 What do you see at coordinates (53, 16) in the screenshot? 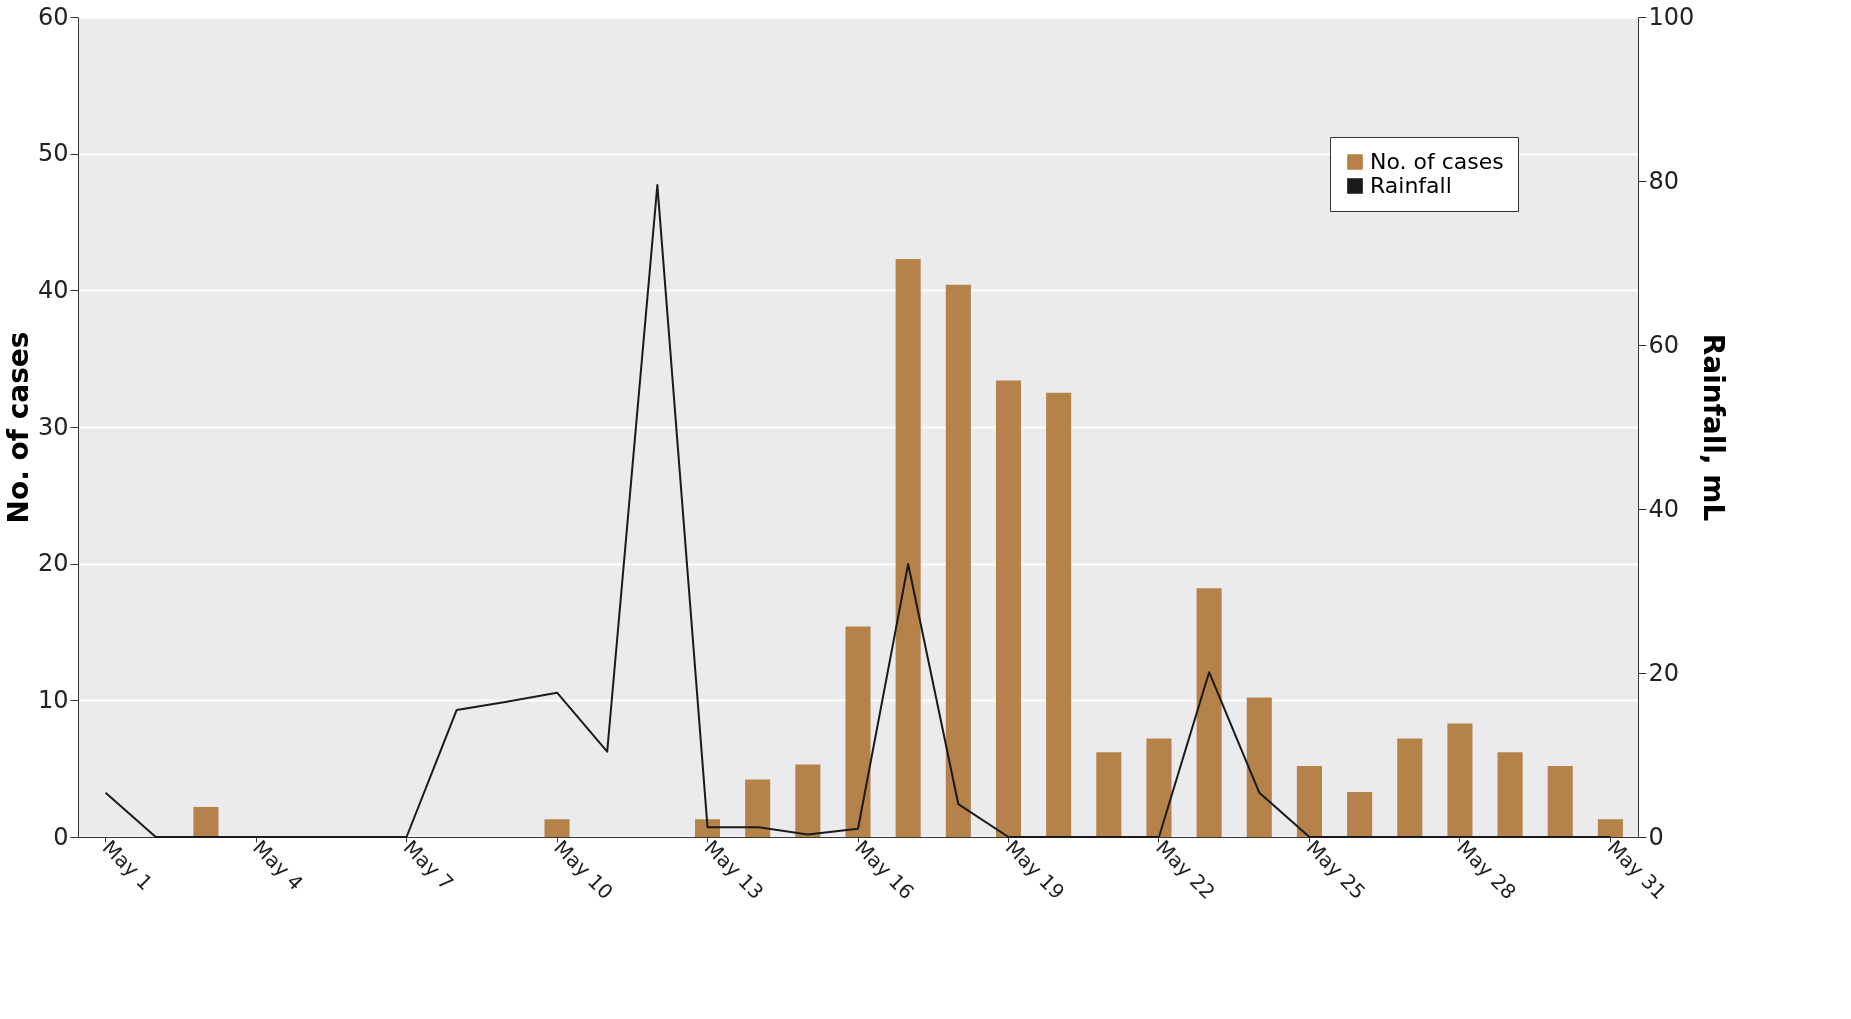
I see `y-tick-label: 60` at bounding box center [53, 16].